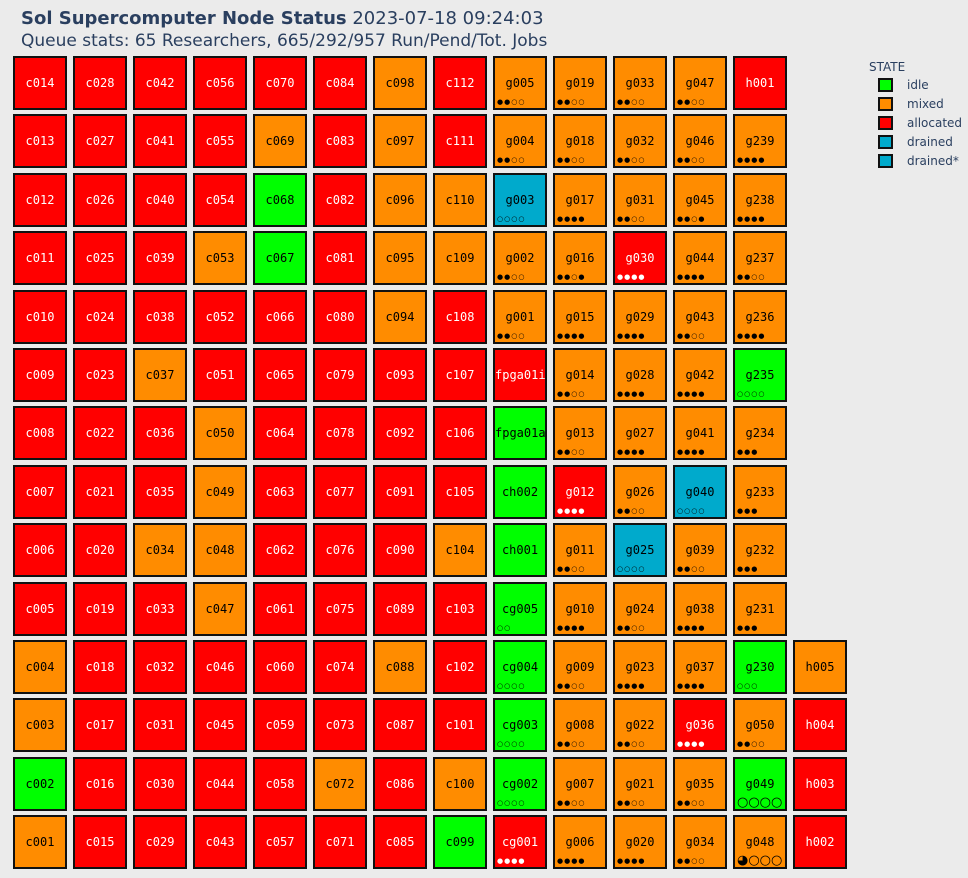 The height and width of the screenshot is (878, 968). What do you see at coordinates (280, 550) in the screenshot?
I see `node-c062: c062` at bounding box center [280, 550].